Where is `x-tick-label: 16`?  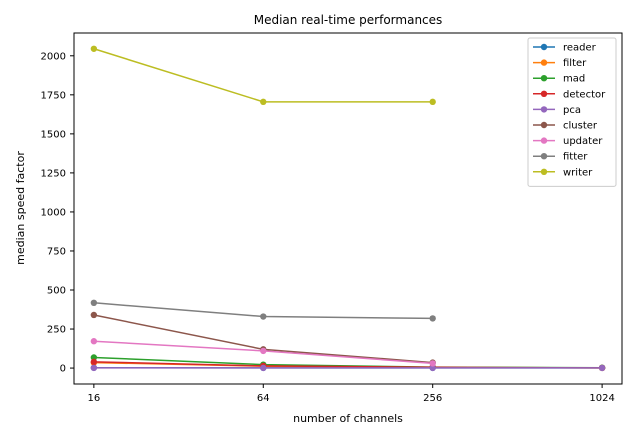 x-tick-label: 16 is located at coordinates (93, 398).